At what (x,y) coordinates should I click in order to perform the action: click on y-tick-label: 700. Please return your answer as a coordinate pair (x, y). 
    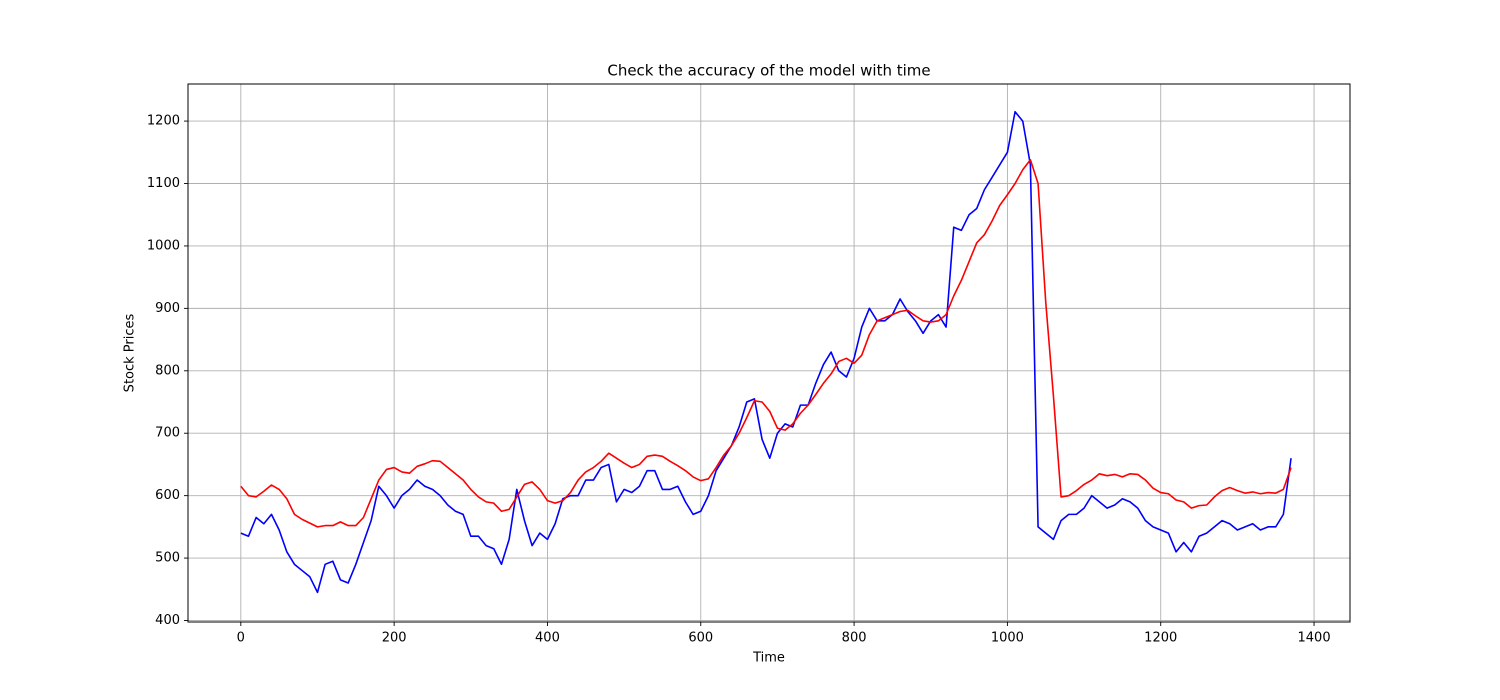
    Looking at the image, I should click on (167, 433).